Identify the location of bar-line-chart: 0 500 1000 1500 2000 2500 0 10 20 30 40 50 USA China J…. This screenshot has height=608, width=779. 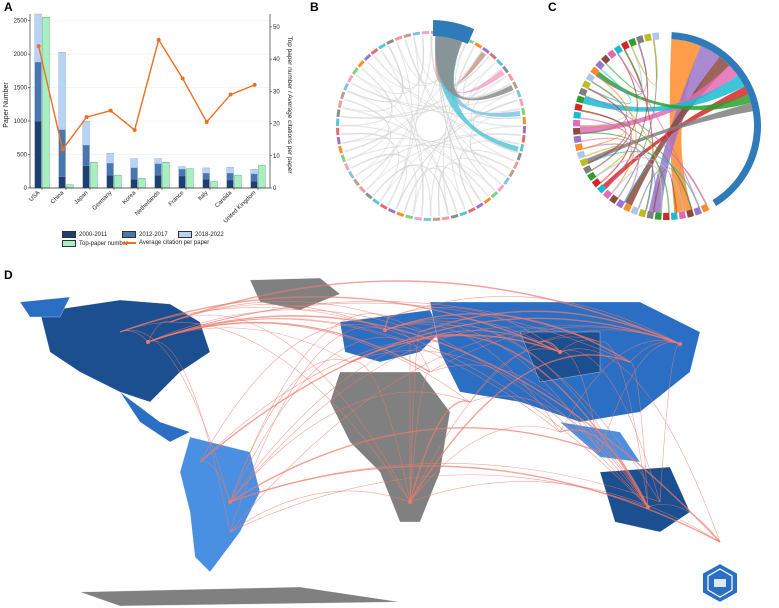
(148, 119).